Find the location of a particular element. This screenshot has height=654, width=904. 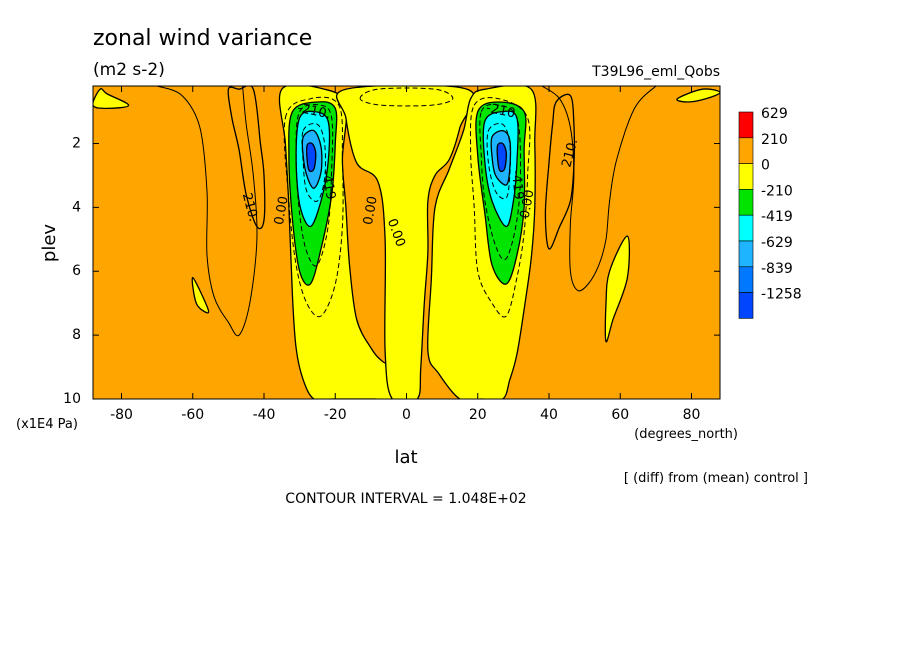

contour-label-4: 0.00 is located at coordinates (371, 210).